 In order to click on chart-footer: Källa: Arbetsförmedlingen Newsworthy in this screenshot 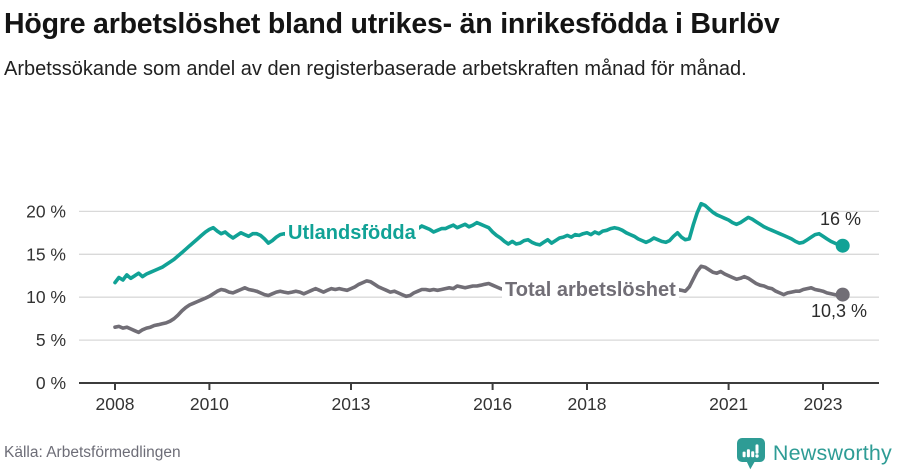, I will do `click(448, 453)`.